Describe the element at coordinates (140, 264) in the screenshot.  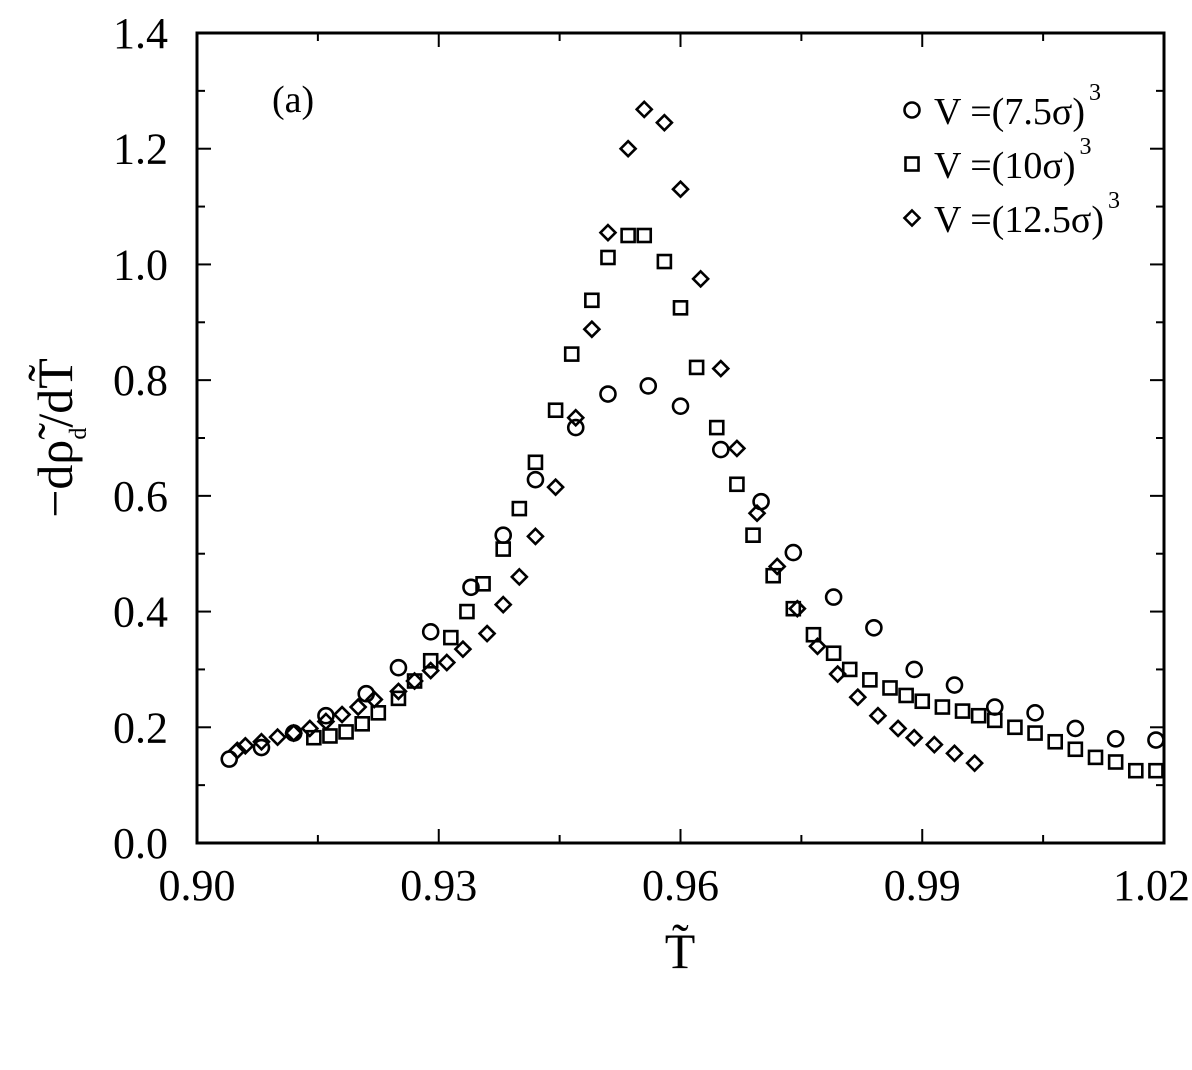
I see `y-tick-label: 1.0` at that location.